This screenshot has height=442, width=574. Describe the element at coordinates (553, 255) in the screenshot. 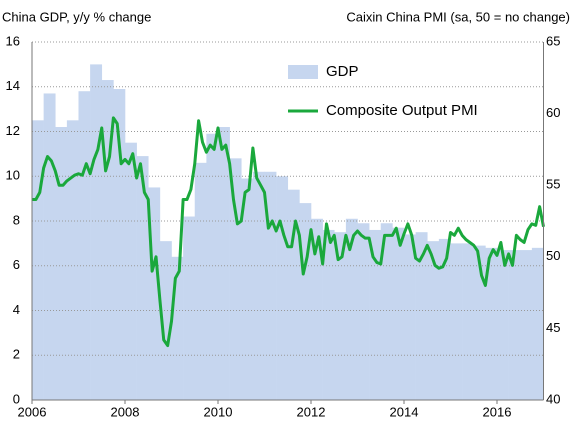

I see `y2-tick-label: 50` at that location.